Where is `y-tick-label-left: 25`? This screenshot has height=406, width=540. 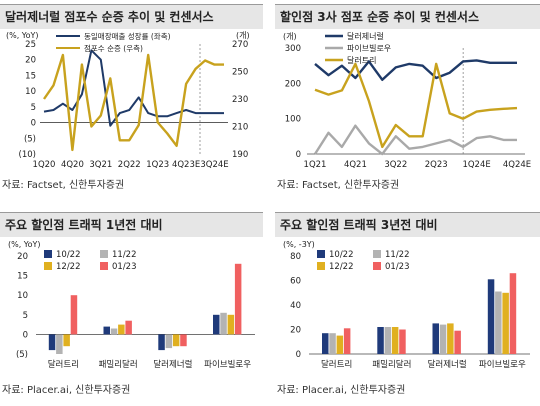
y-tick-label-left: 25 is located at coordinates (30, 45).